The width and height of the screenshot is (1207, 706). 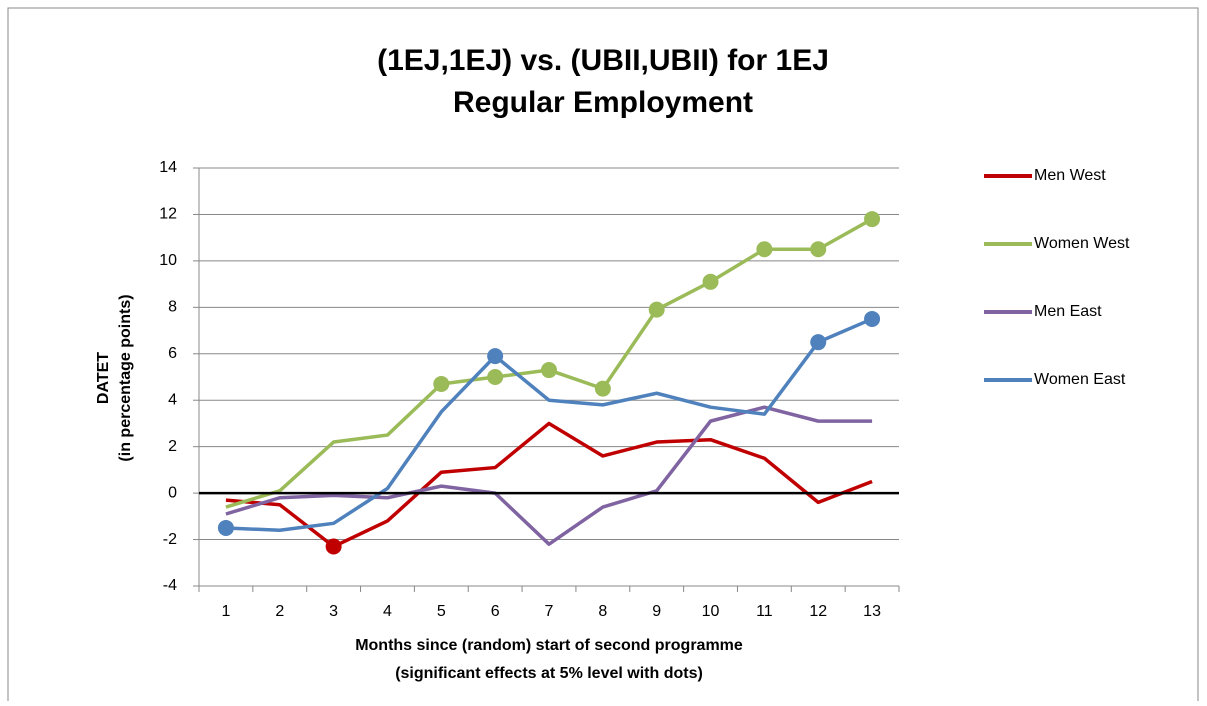 I want to click on chart-title: Regular Employment, so click(x=603, y=102).